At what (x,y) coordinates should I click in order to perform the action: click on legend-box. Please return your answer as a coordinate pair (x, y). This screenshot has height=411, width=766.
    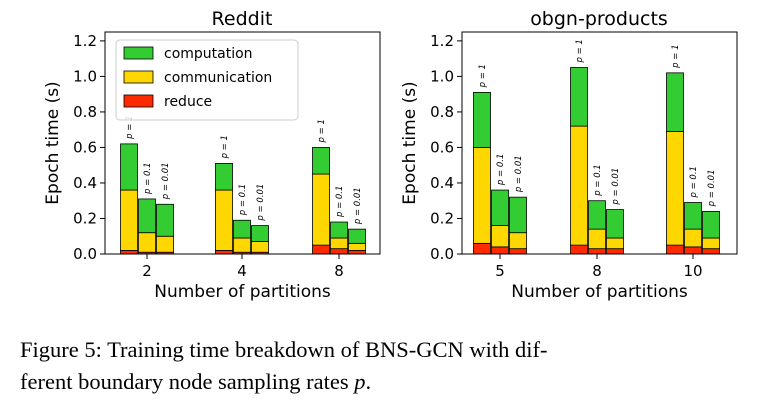
    Looking at the image, I should click on (207, 80).